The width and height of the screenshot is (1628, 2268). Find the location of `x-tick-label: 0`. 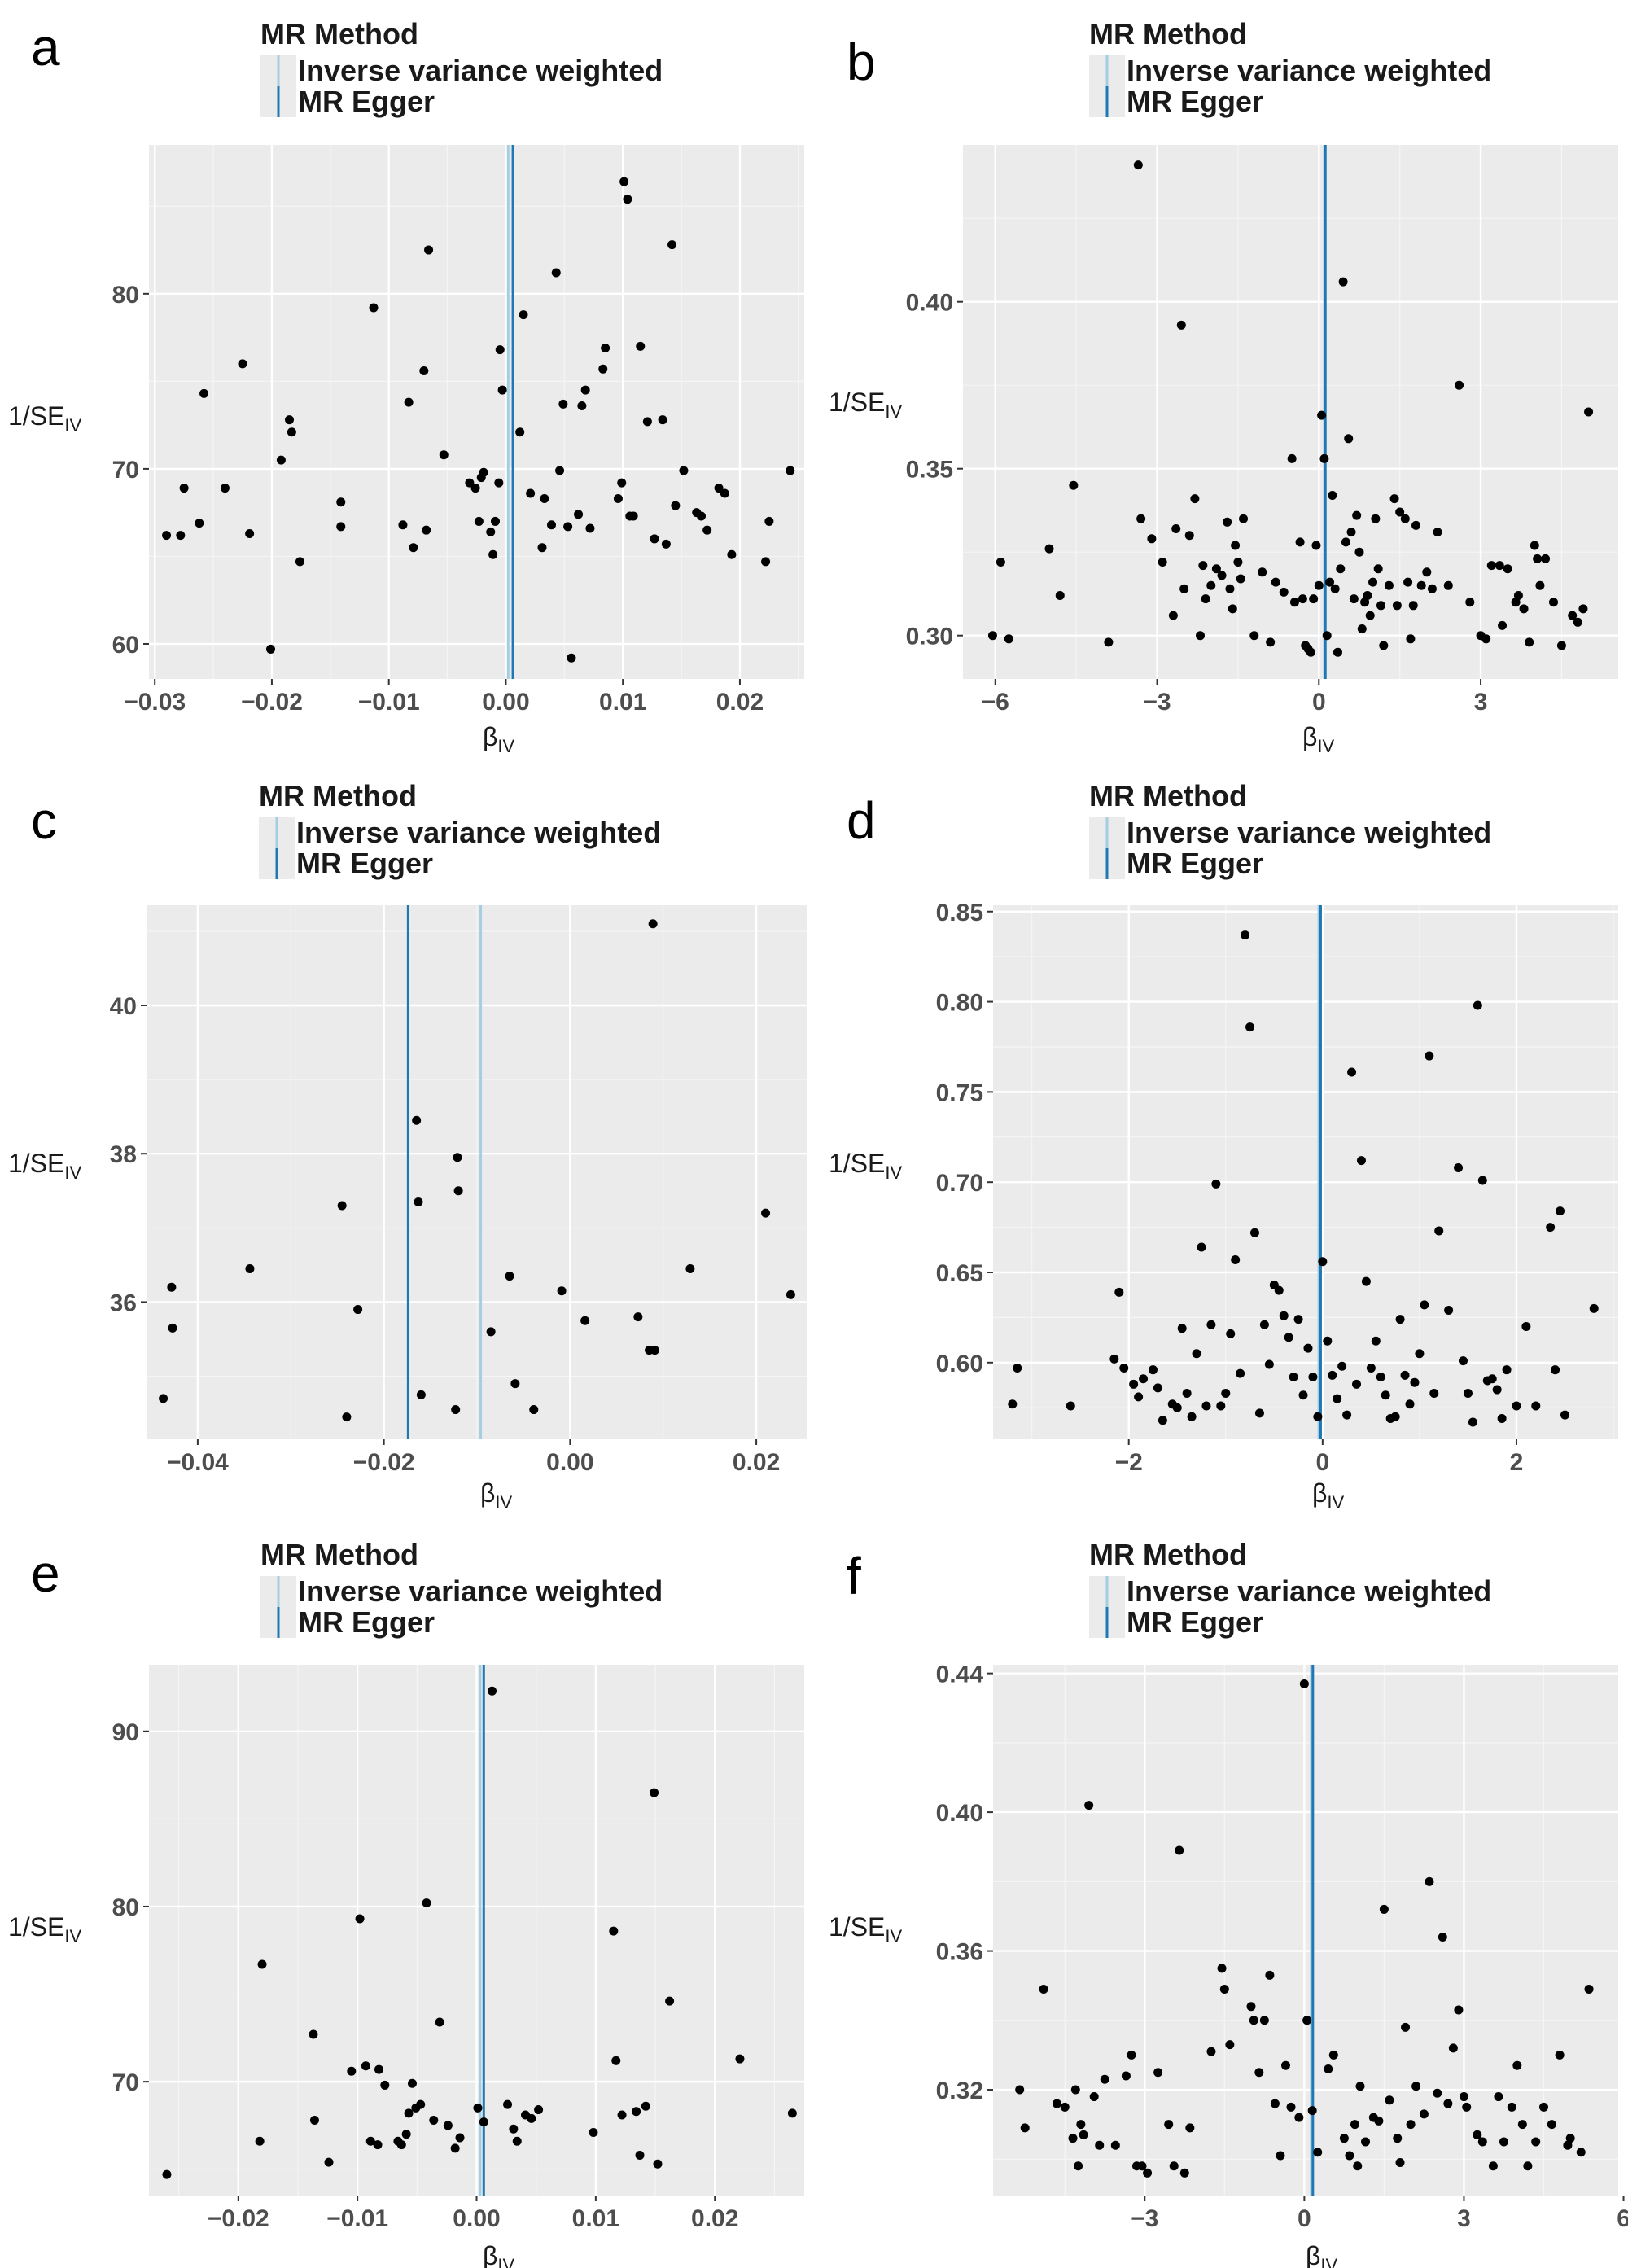

x-tick-label: 0 is located at coordinates (1304, 2218).